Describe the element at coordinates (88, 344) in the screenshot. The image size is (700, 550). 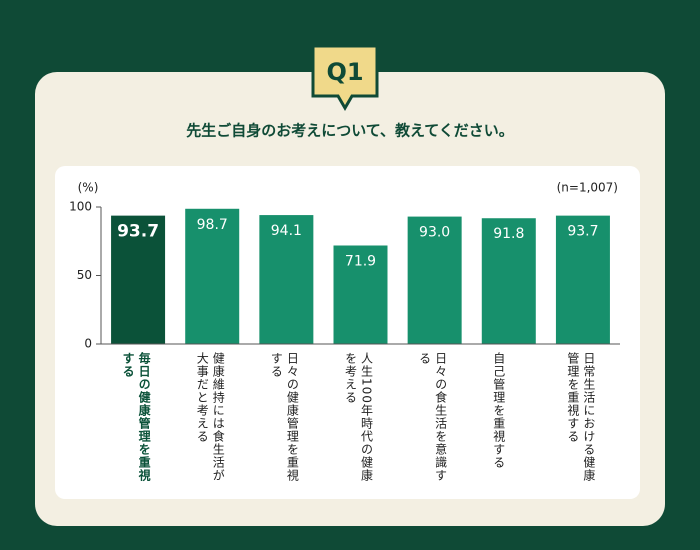
I see `y-tick-label: 0` at that location.